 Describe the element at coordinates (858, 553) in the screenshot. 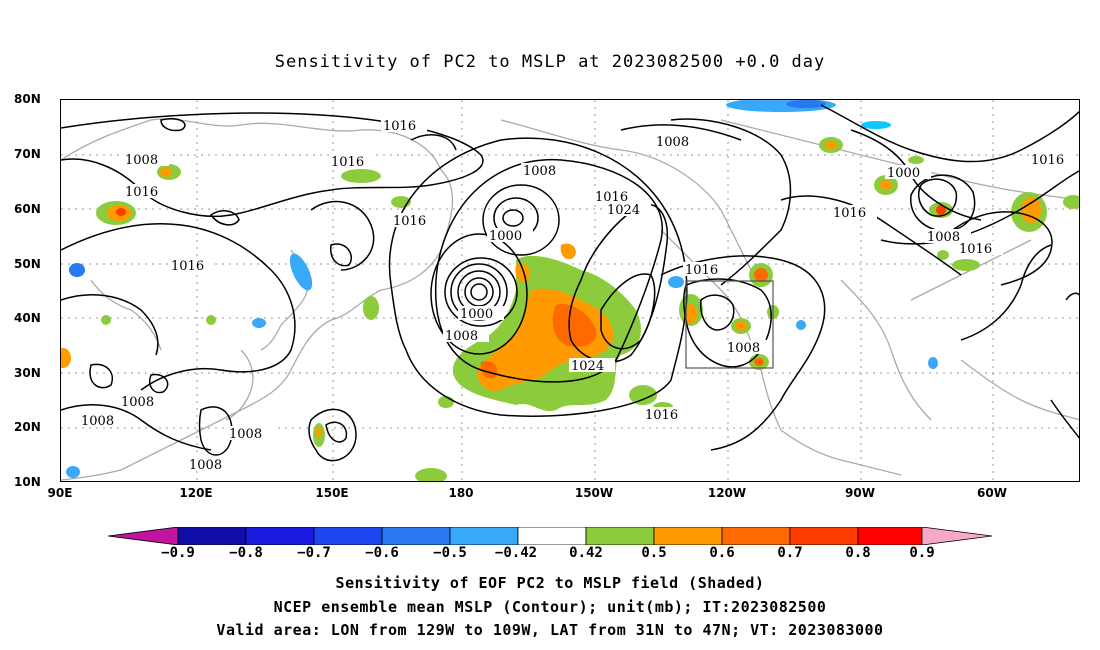

I see `colorbar-tick: 0.8` at that location.